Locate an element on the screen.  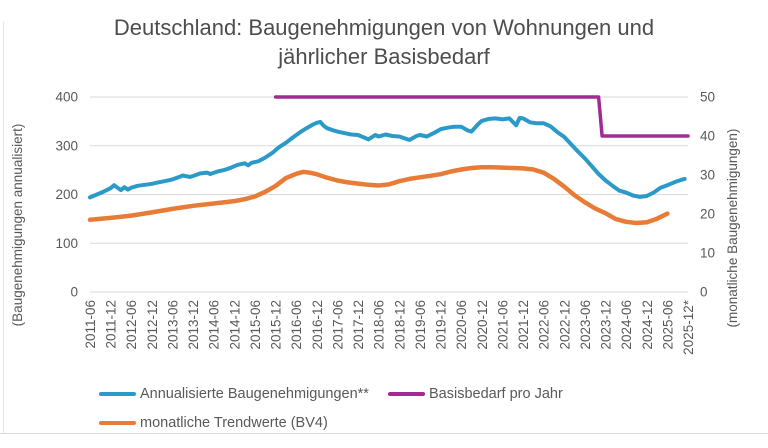
right-axis-title: (monatliche Baugenehmigungen) is located at coordinates (732, 228).